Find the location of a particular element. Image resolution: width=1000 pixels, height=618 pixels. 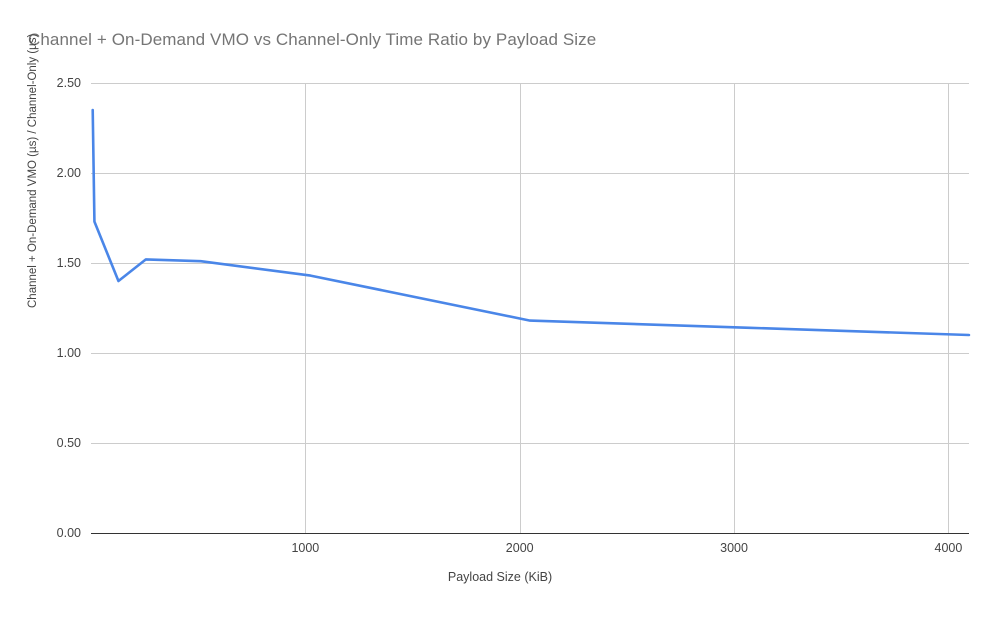

x-axis-tick-label: 1000 is located at coordinates (305, 548).